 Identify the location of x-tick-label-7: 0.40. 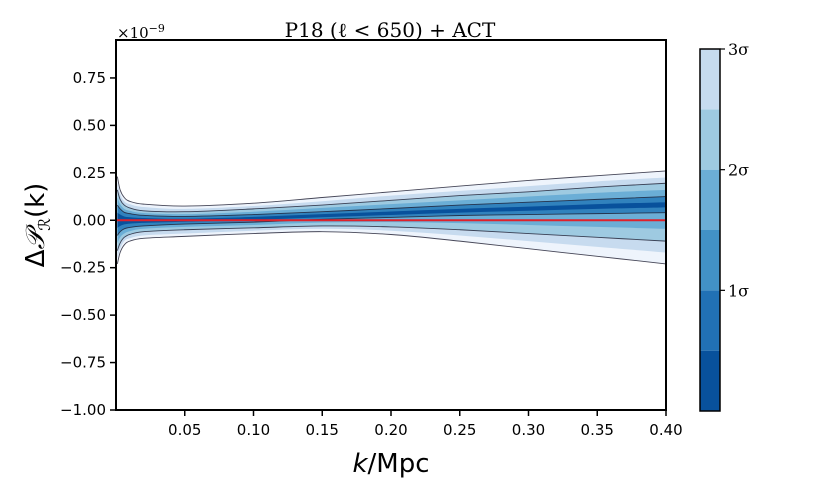
(665, 430).